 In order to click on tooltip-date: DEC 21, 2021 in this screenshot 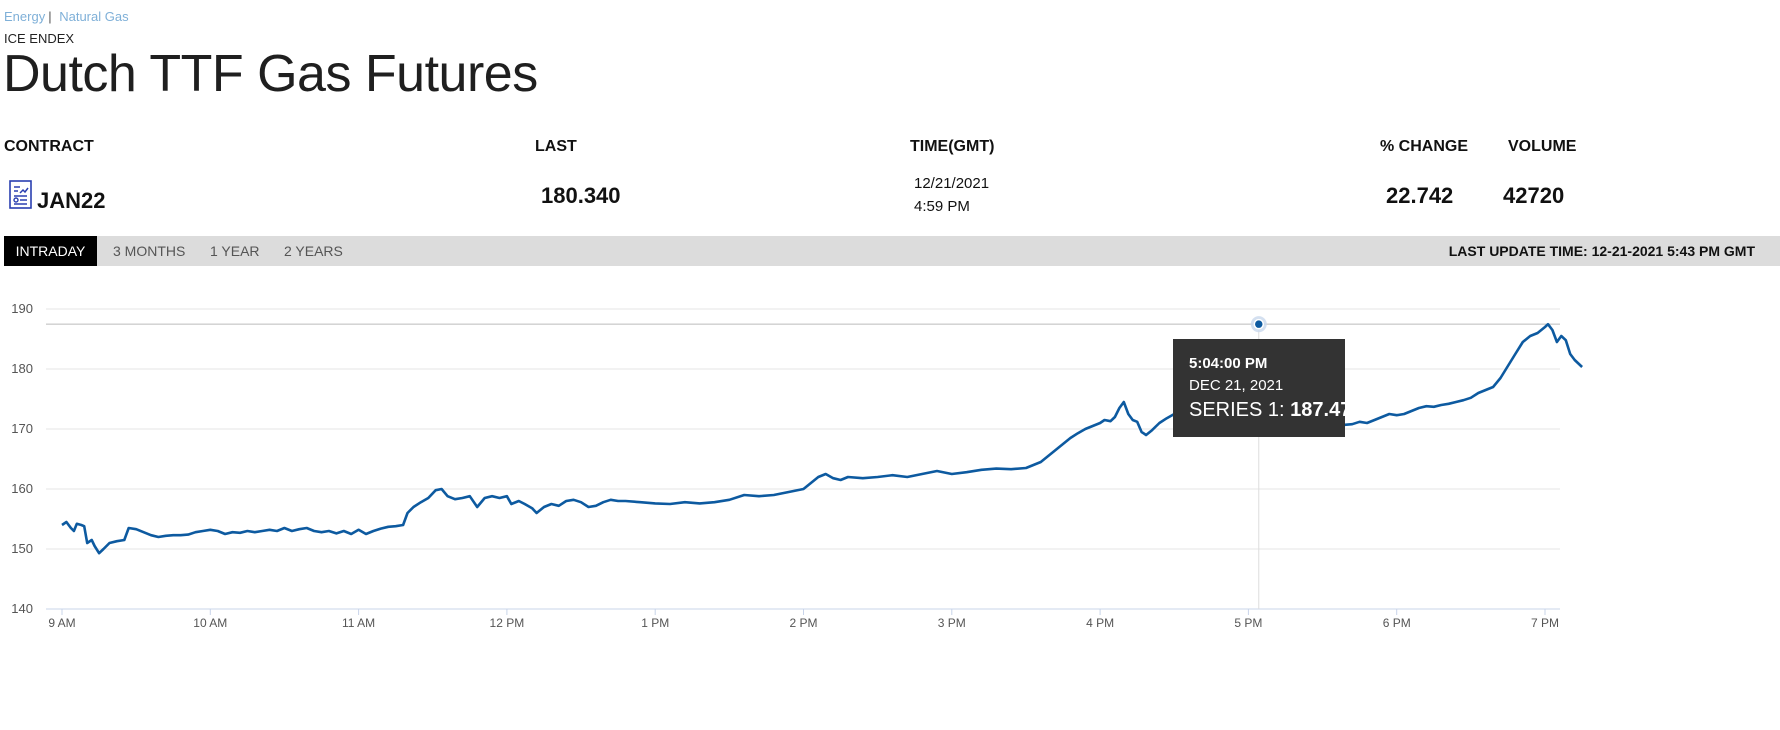, I will do `click(1236, 385)`.